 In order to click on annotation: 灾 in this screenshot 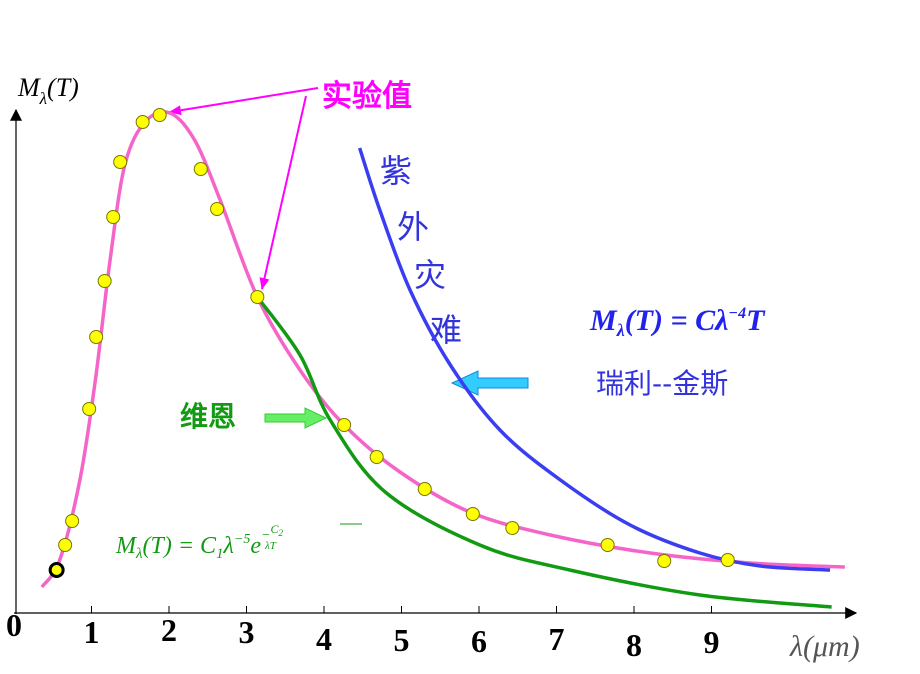, I will do `click(430, 275)`.